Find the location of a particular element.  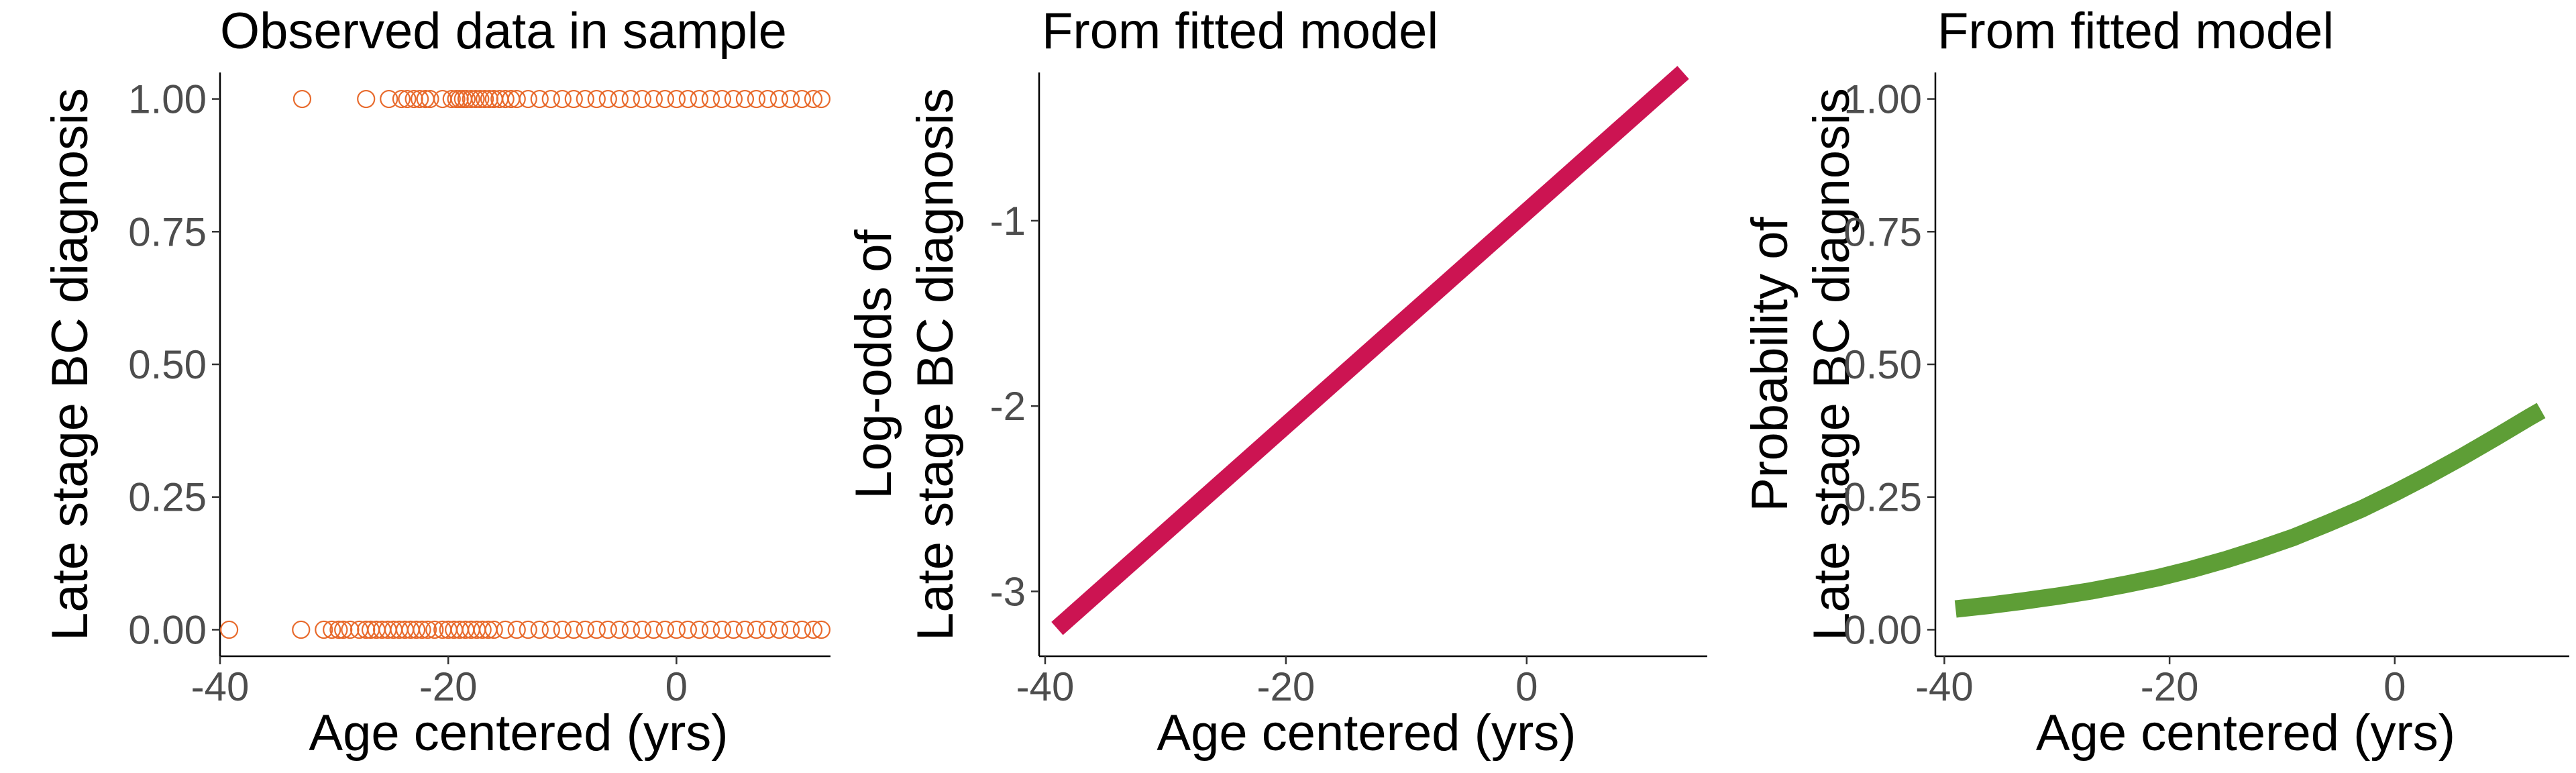

y-tick-label: 0.50 is located at coordinates (167, 364).